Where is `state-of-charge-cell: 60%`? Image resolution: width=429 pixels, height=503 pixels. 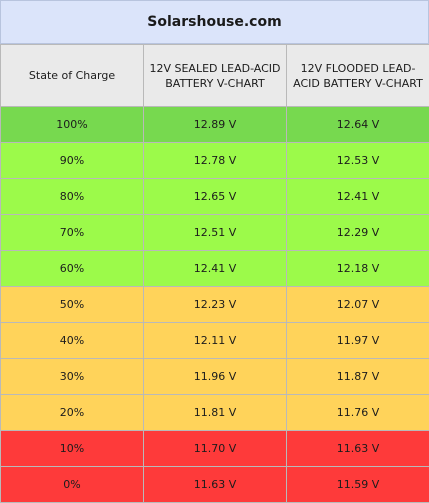
state-of-charge-cell: 60% is located at coordinates (72, 269).